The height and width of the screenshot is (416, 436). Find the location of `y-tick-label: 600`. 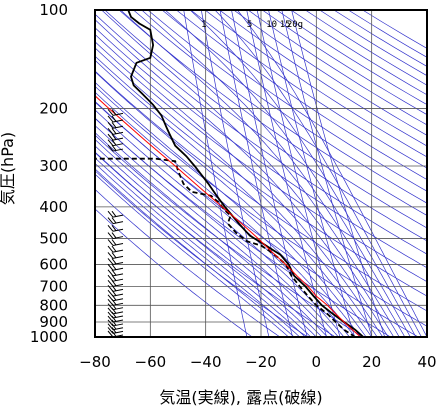

y-tick-label: 600 is located at coordinates (53, 264).